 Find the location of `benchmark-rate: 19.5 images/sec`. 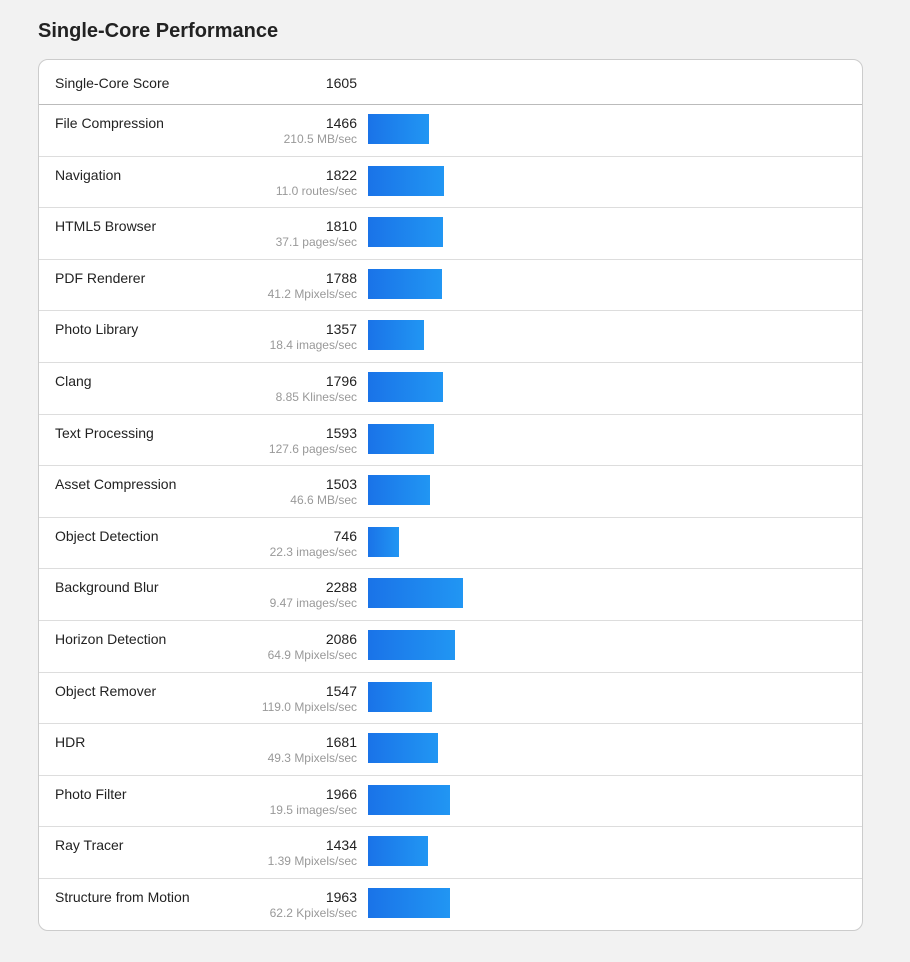

benchmark-rate: 19.5 images/sec is located at coordinates (313, 809).